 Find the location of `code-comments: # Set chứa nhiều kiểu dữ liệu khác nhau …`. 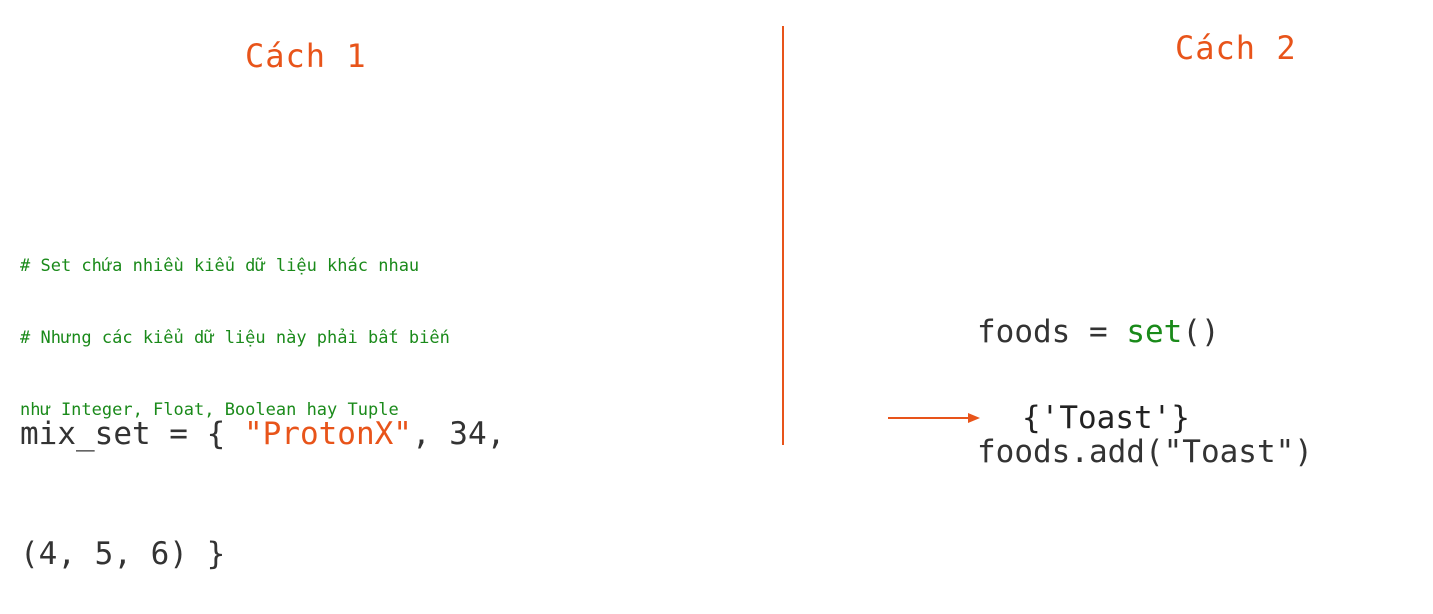

code-comments: # Set chứa nhiều kiểu dữ liệu khác nhau … is located at coordinates (235, 326).